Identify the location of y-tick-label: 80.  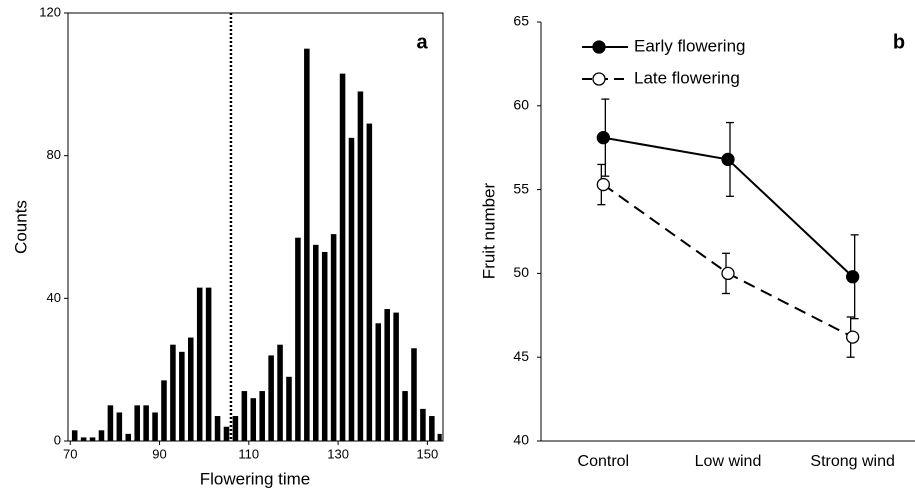
(54, 154).